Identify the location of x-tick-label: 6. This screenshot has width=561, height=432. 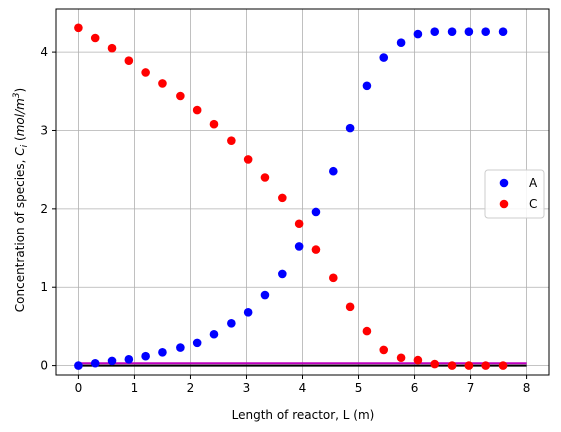
(415, 388).